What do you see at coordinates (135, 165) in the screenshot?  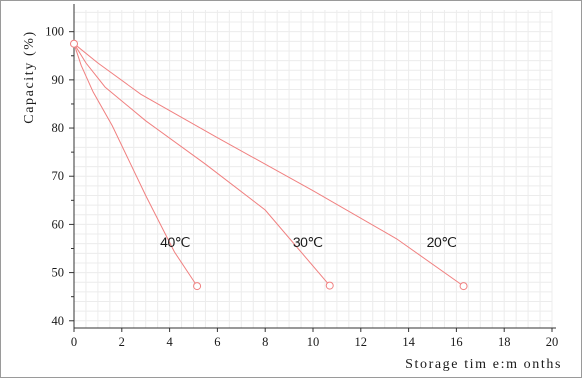 I see `series-line` at bounding box center [135, 165].